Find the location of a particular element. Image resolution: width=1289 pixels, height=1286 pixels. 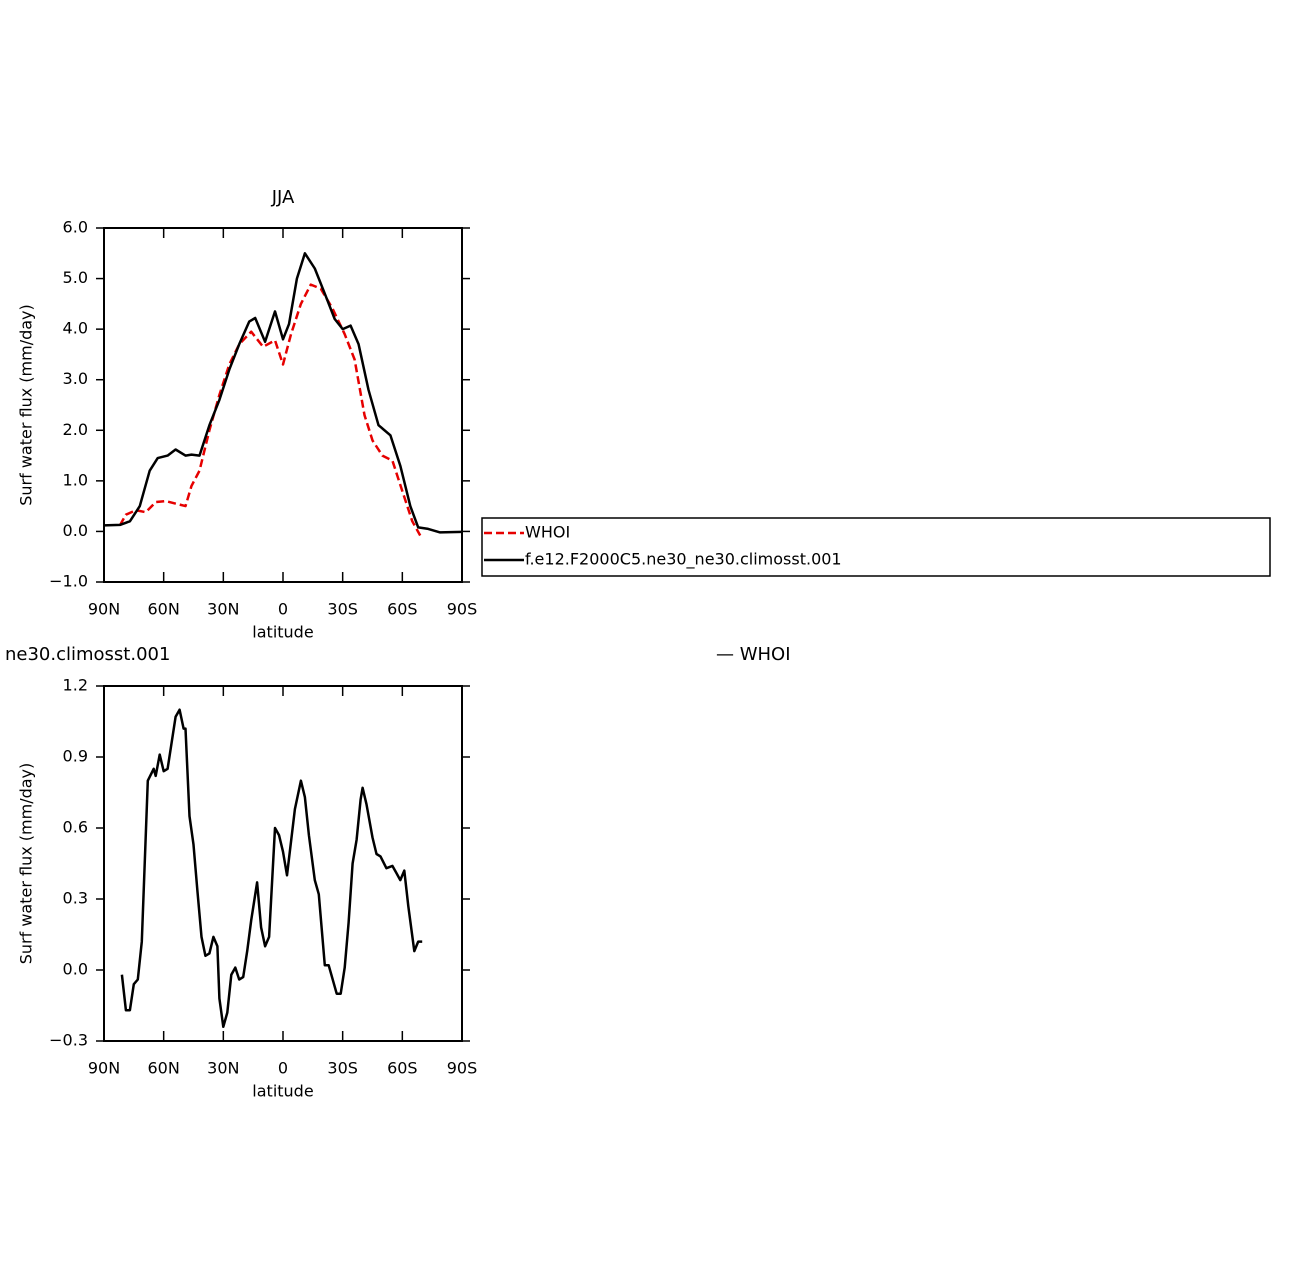

chart-subtitle: — WHOI is located at coordinates (753, 654).